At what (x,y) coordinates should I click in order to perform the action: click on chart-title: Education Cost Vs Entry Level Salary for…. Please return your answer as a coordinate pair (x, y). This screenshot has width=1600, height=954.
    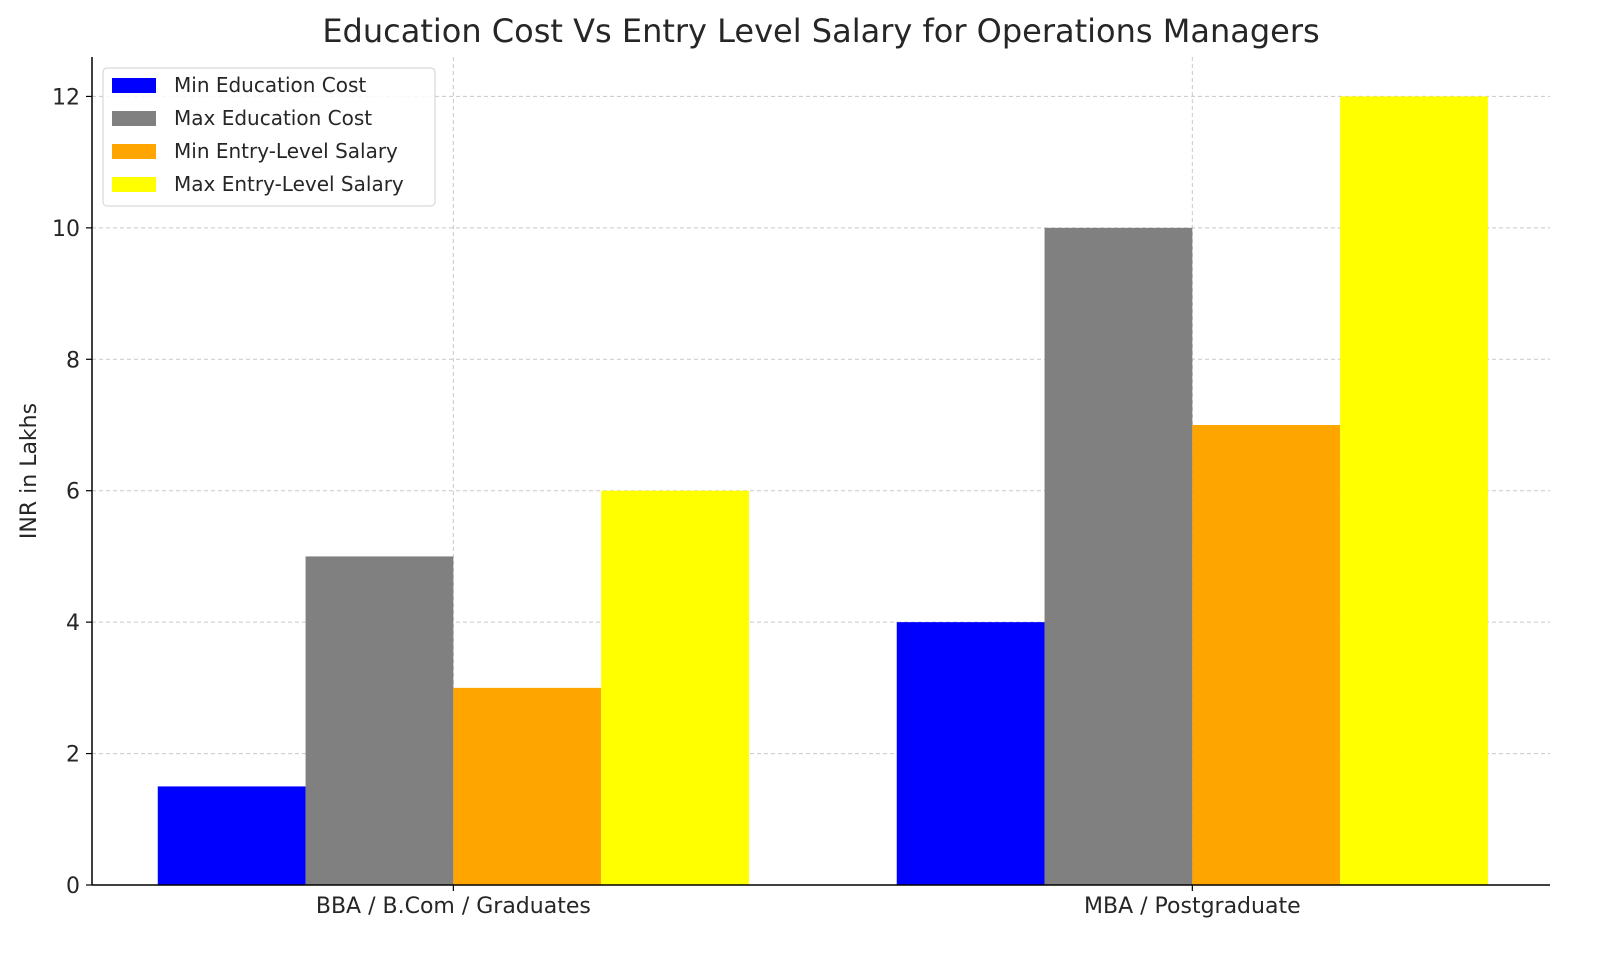
    Looking at the image, I should click on (820, 31).